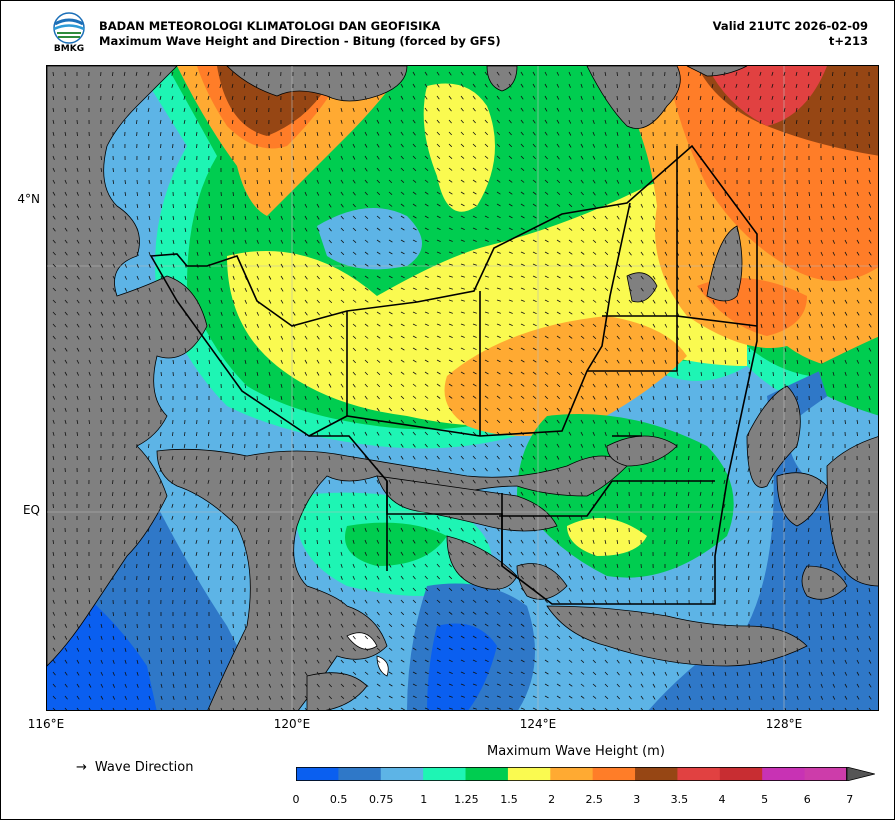  I want to click on colorbar-tick-label: 5, so click(765, 799).